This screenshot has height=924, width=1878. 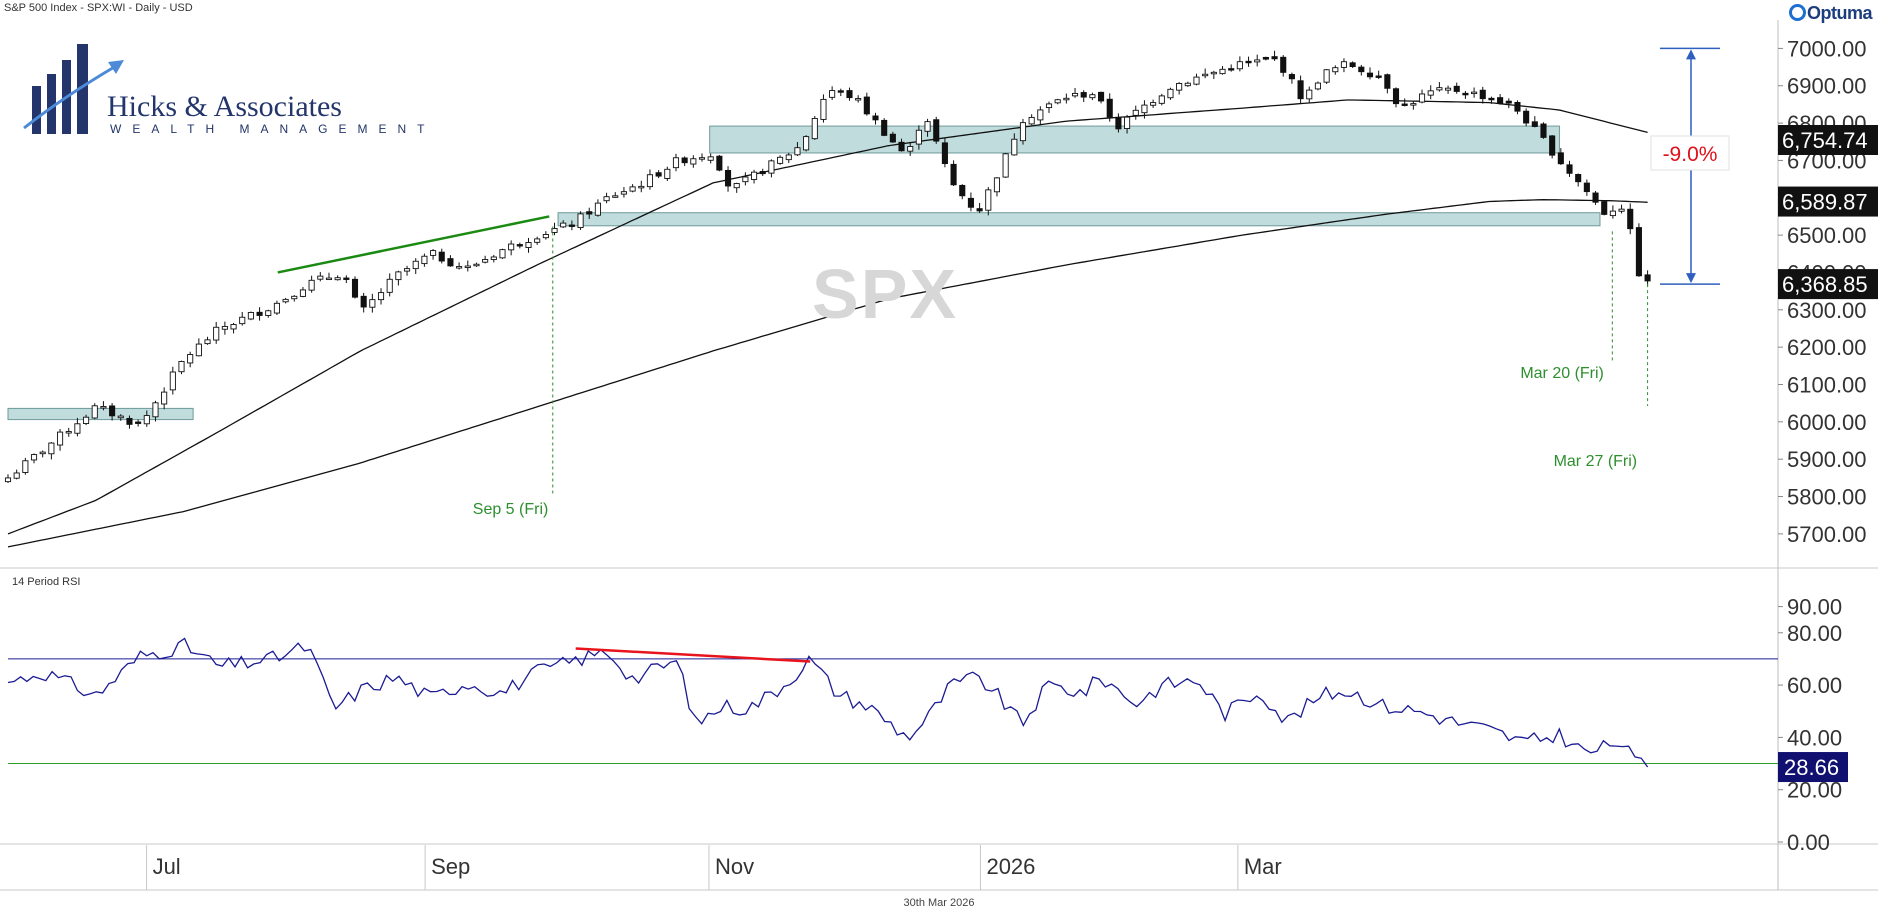 I want to click on x-axis-label: Jul, so click(x=167, y=866).